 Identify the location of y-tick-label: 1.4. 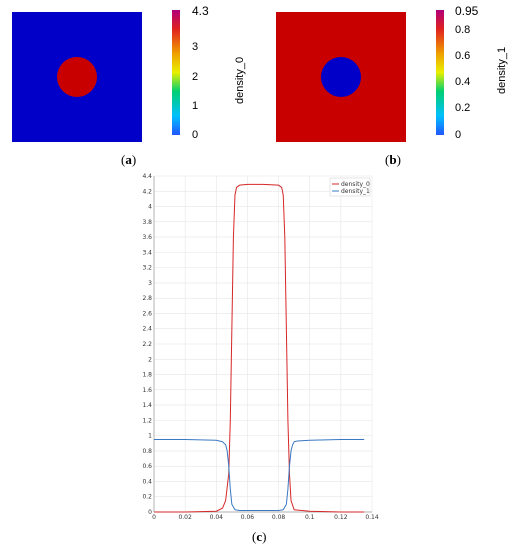
(147, 405).